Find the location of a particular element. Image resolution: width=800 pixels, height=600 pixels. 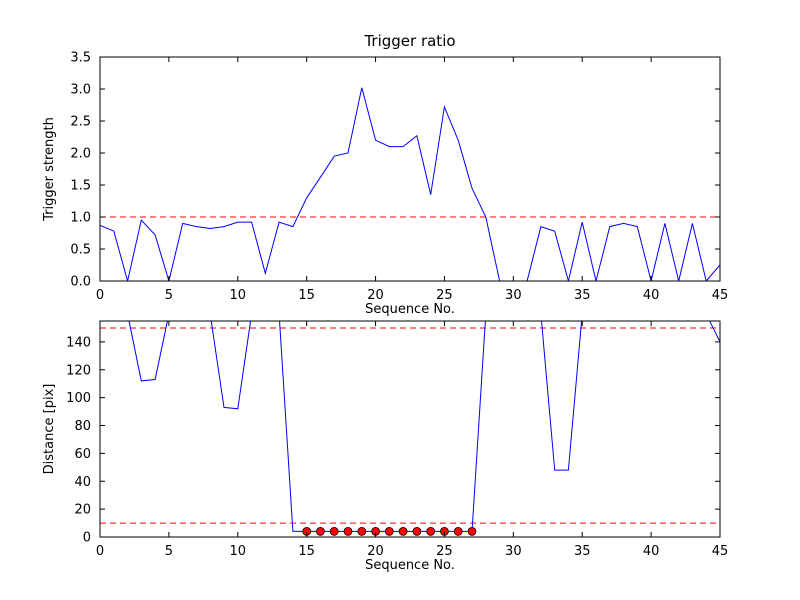

y-tick-label: 120 is located at coordinates (78, 370).